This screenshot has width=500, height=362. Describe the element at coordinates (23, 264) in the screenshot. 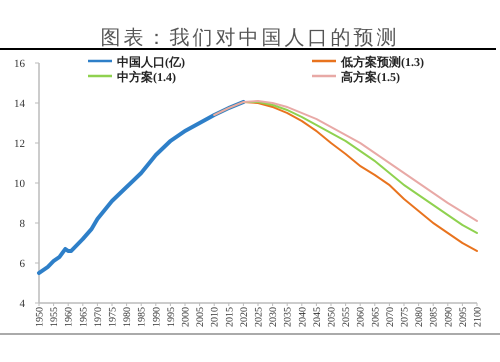

I see `y-tick-label: 6` at that location.